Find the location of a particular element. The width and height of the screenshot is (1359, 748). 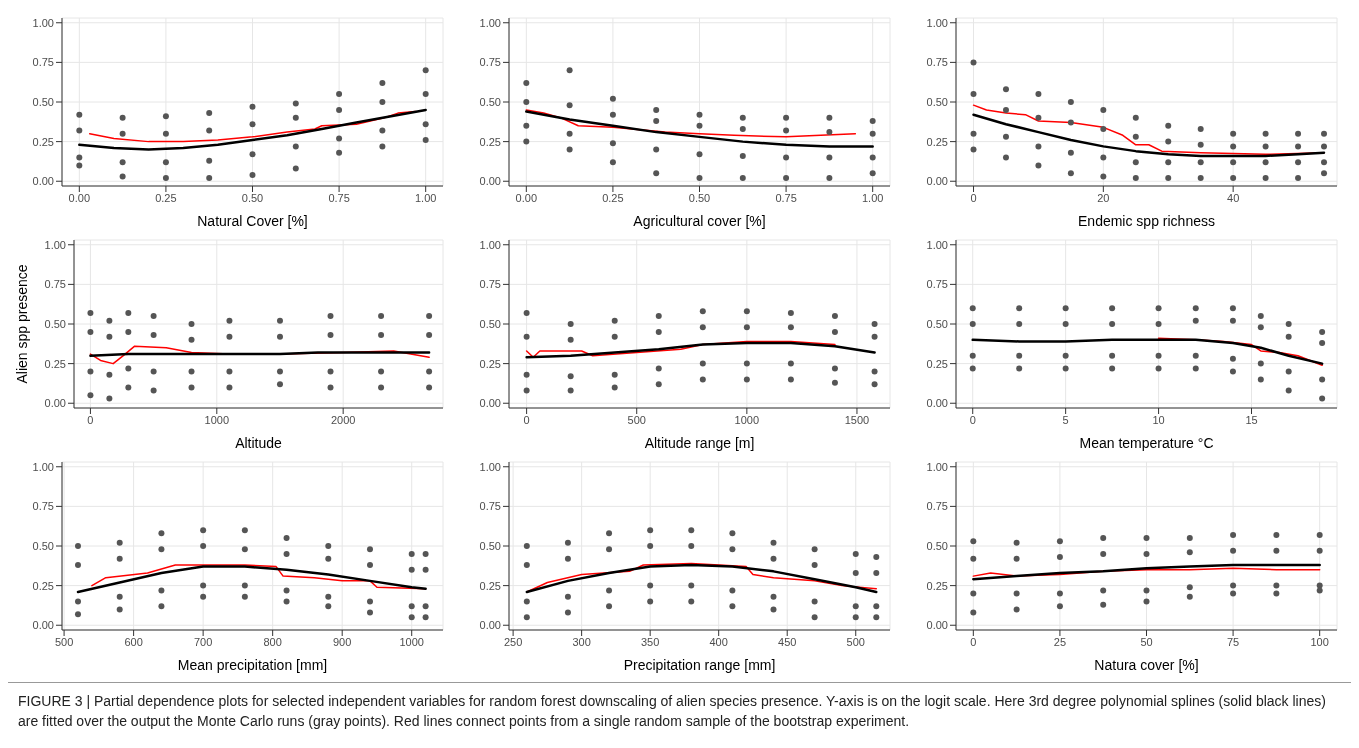

x-tick-label: 2000 is located at coordinates (343, 419).